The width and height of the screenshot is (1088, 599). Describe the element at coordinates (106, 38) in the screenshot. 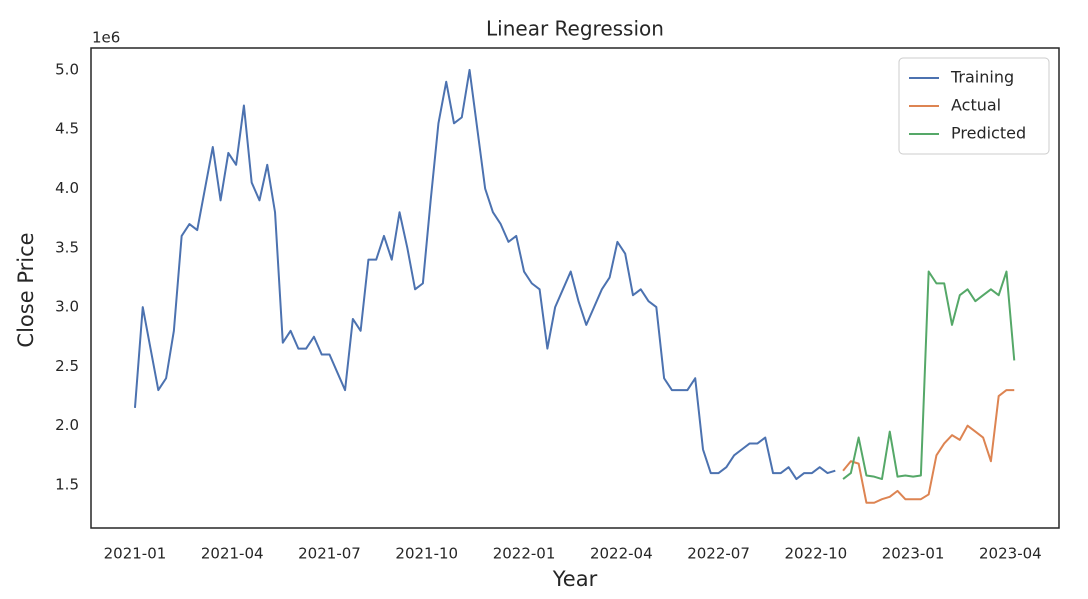

I see `y-offset-label: 1e6` at that location.